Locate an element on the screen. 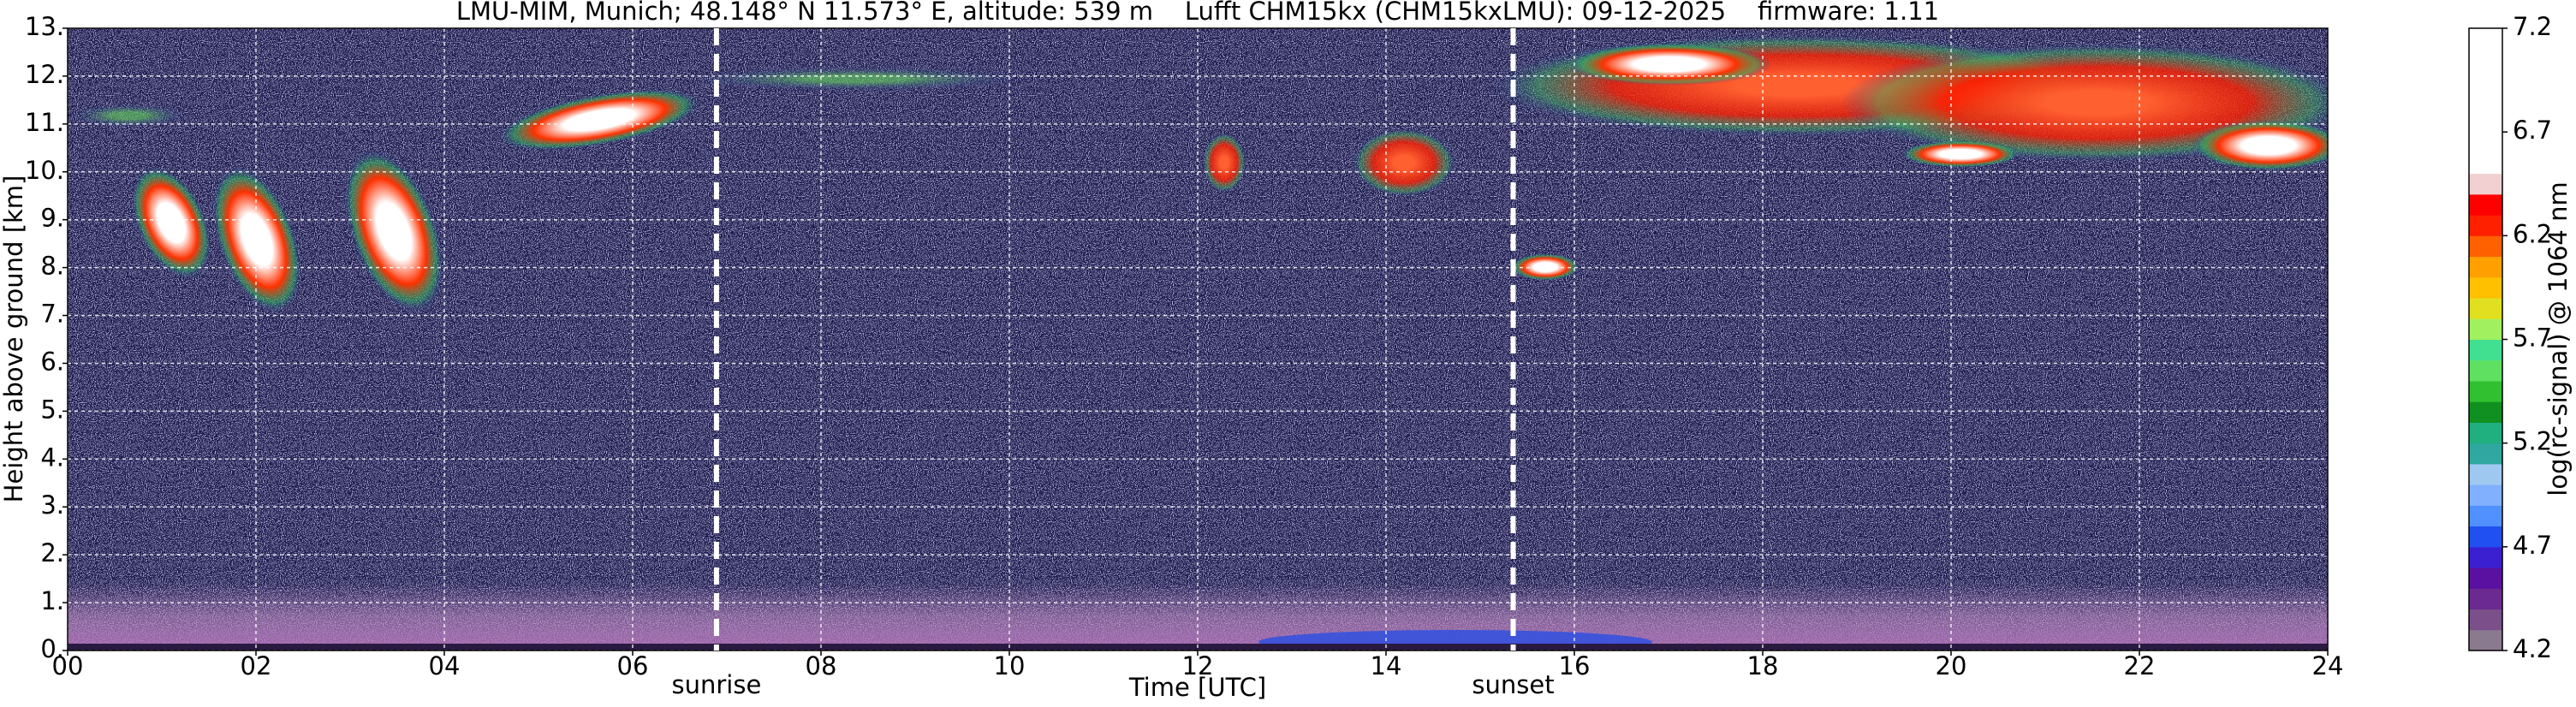 This screenshot has width=2576, height=707. x-tick-label: 10 is located at coordinates (1010, 665).